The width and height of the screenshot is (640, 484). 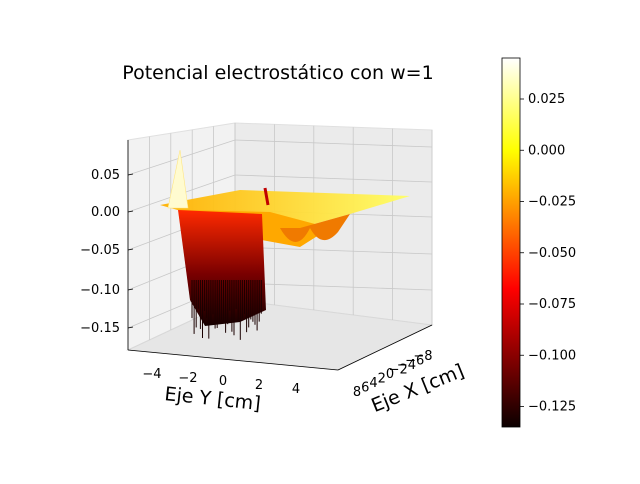 I want to click on surface-bumps, so click(x=315, y=228).